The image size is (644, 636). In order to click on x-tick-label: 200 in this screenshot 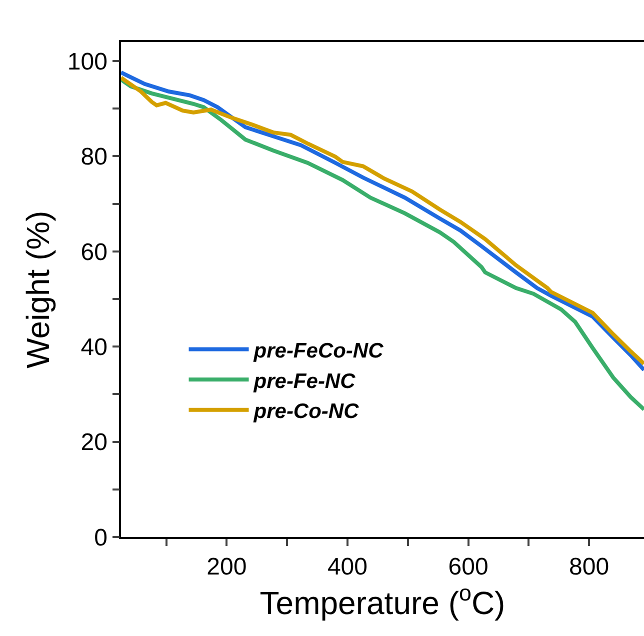, I will do `click(226, 567)`.